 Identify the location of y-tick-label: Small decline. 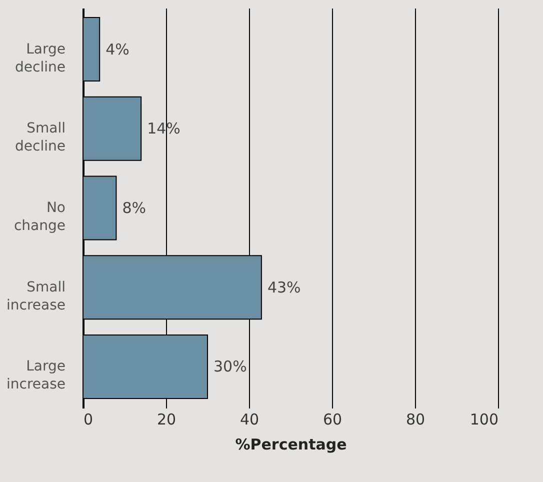
(40, 137).